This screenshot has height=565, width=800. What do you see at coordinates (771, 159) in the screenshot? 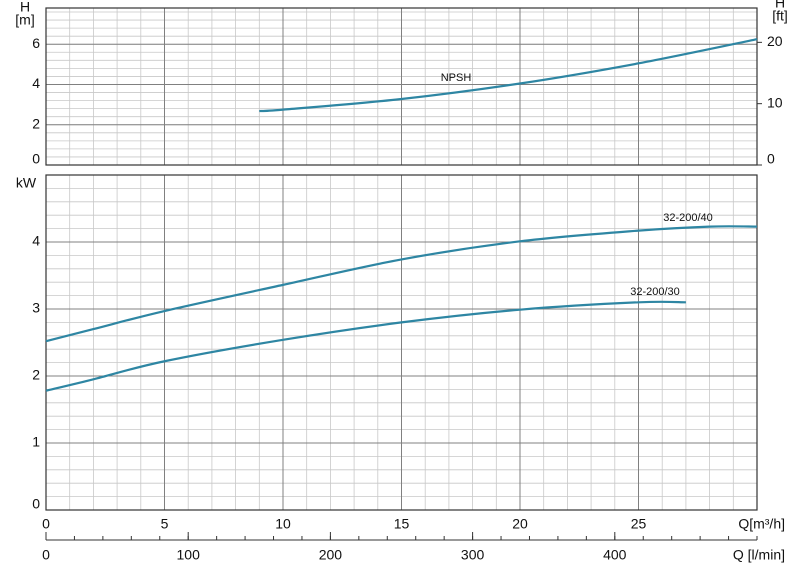
I see `y2-tick-label: 0` at bounding box center [771, 159].